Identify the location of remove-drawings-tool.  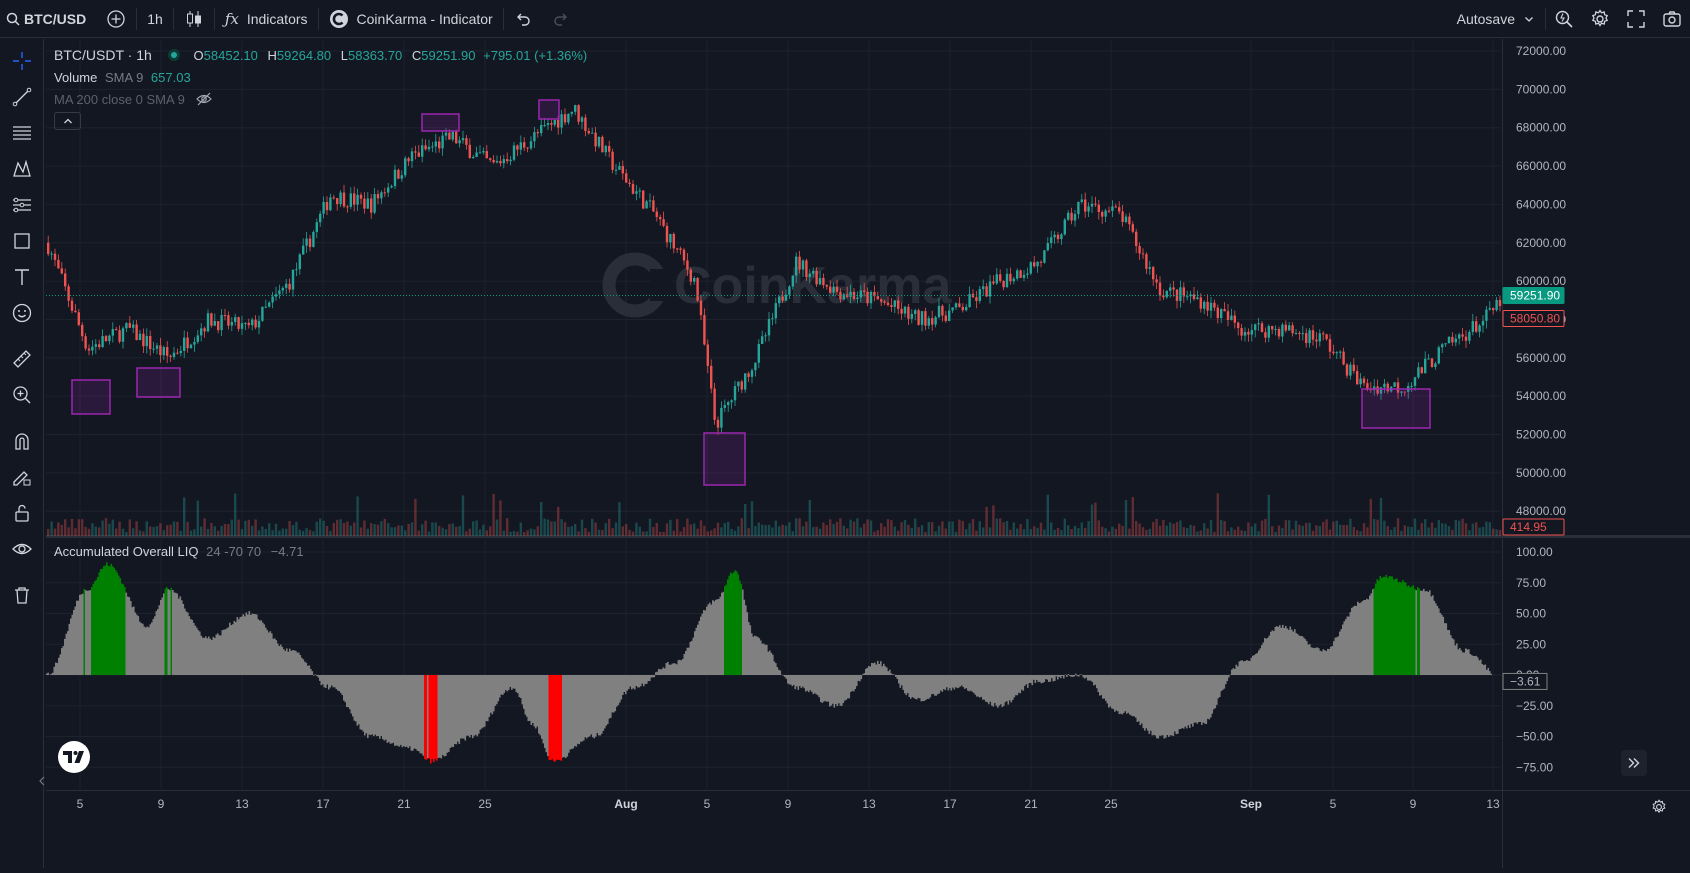
(22, 595).